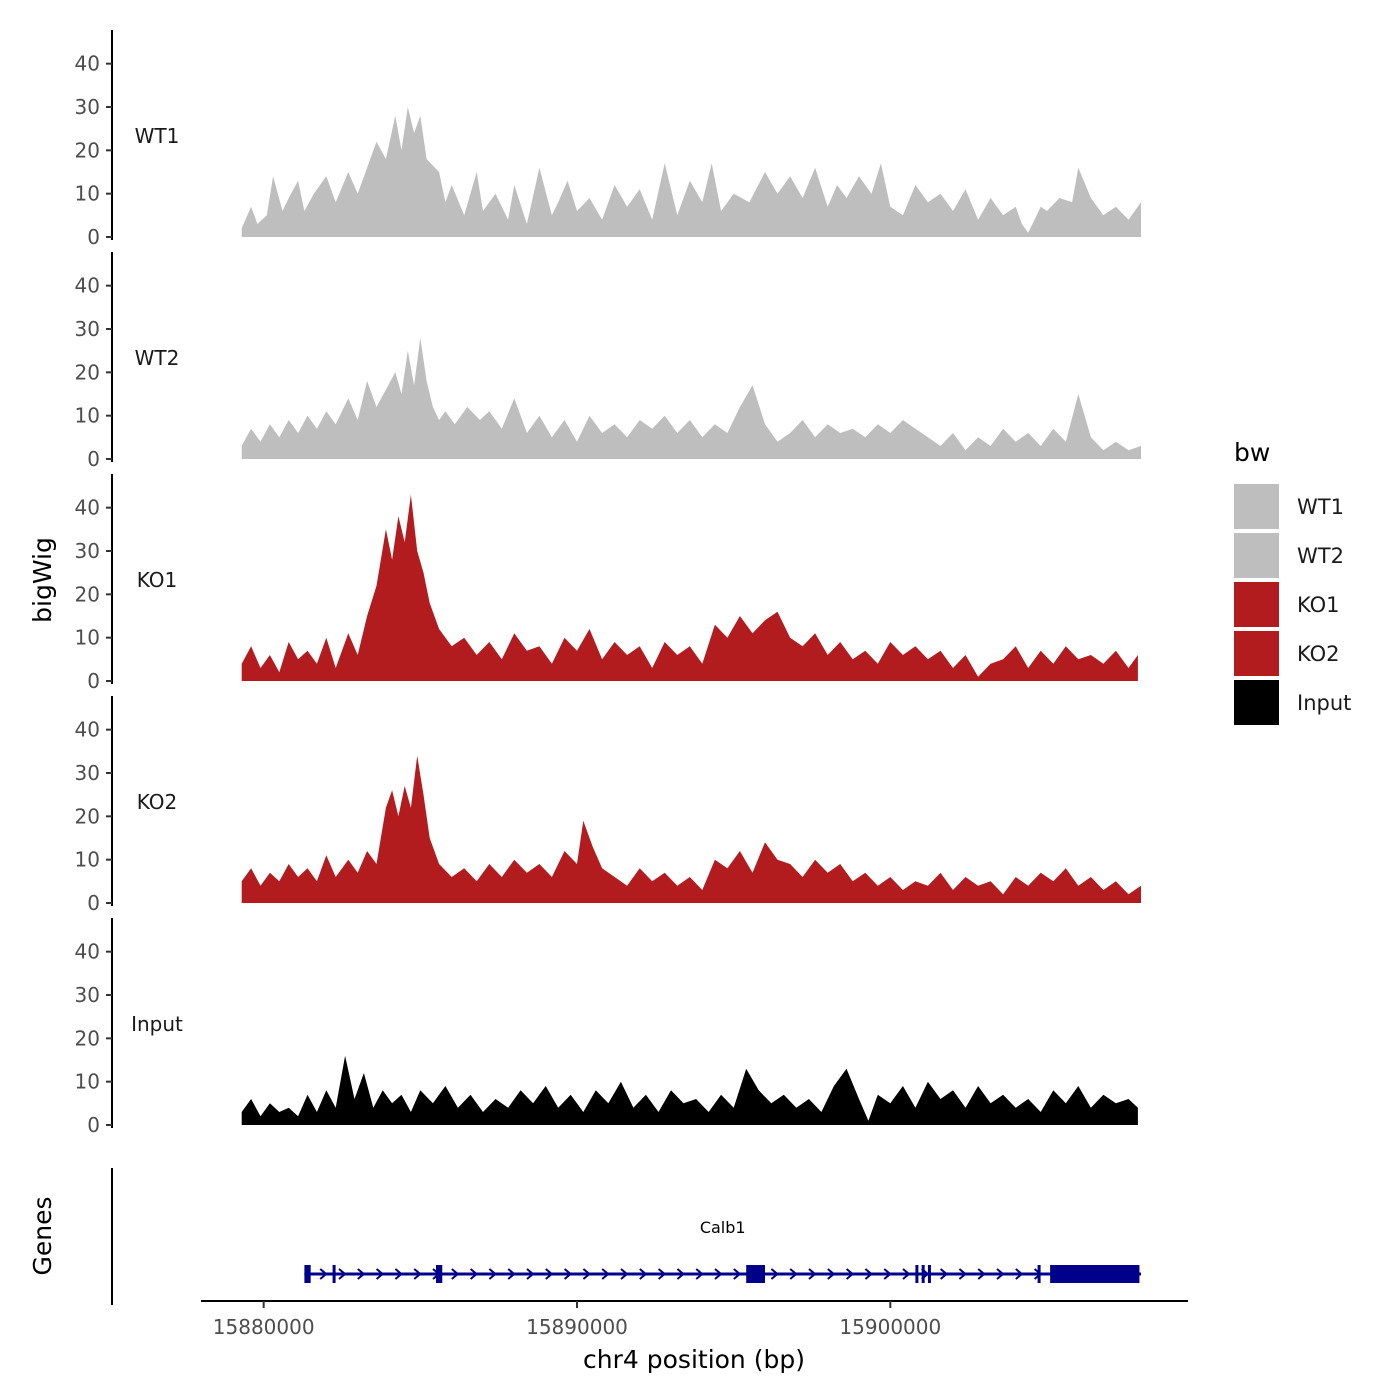  Describe the element at coordinates (157, 802) in the screenshot. I see `track-label: KO2` at that location.